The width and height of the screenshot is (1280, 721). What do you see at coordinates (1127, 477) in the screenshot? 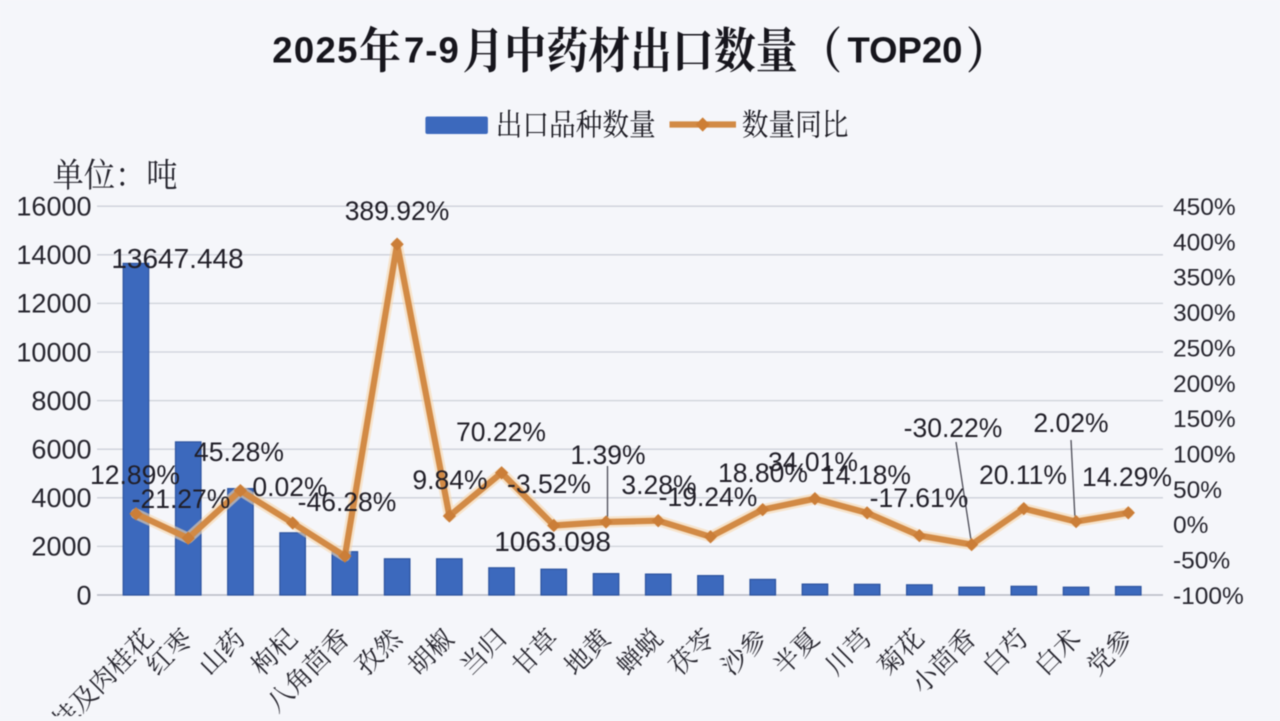
I see `svg-text: 14.29%` at bounding box center [1127, 477].